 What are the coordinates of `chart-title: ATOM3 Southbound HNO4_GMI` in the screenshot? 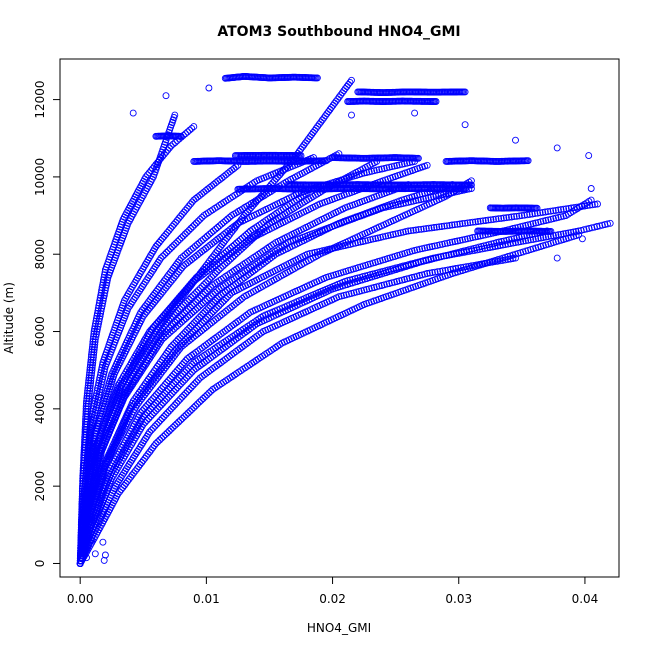 It's located at (338, 32).